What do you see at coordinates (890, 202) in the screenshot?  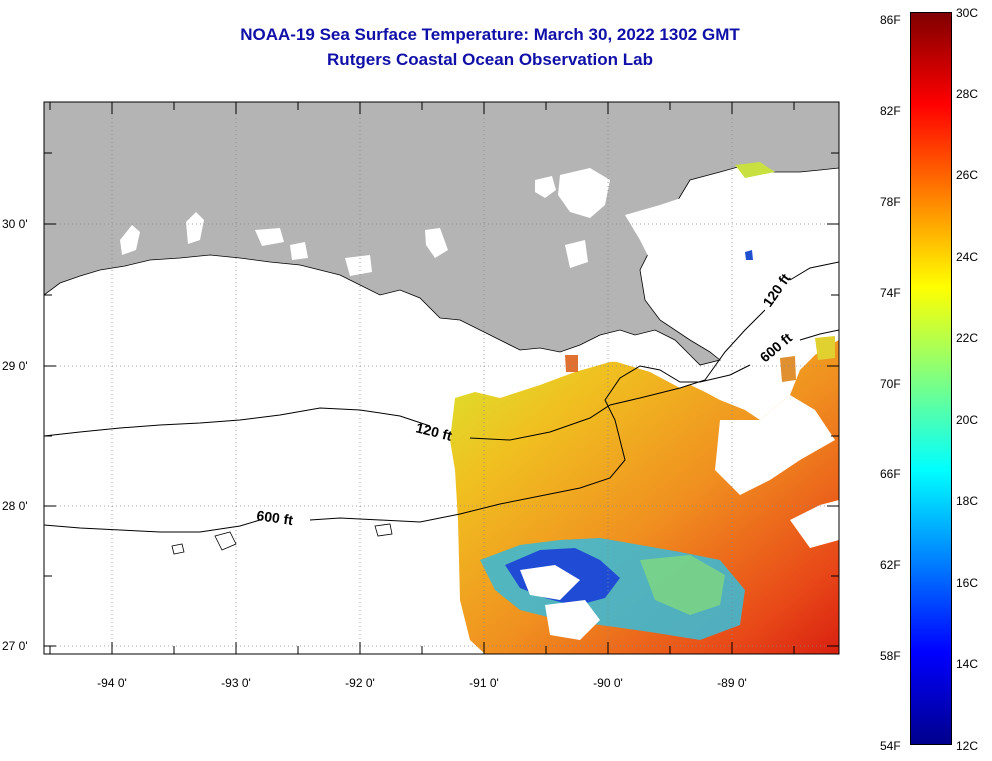 I see `colorbar-f-label: 78F` at bounding box center [890, 202].